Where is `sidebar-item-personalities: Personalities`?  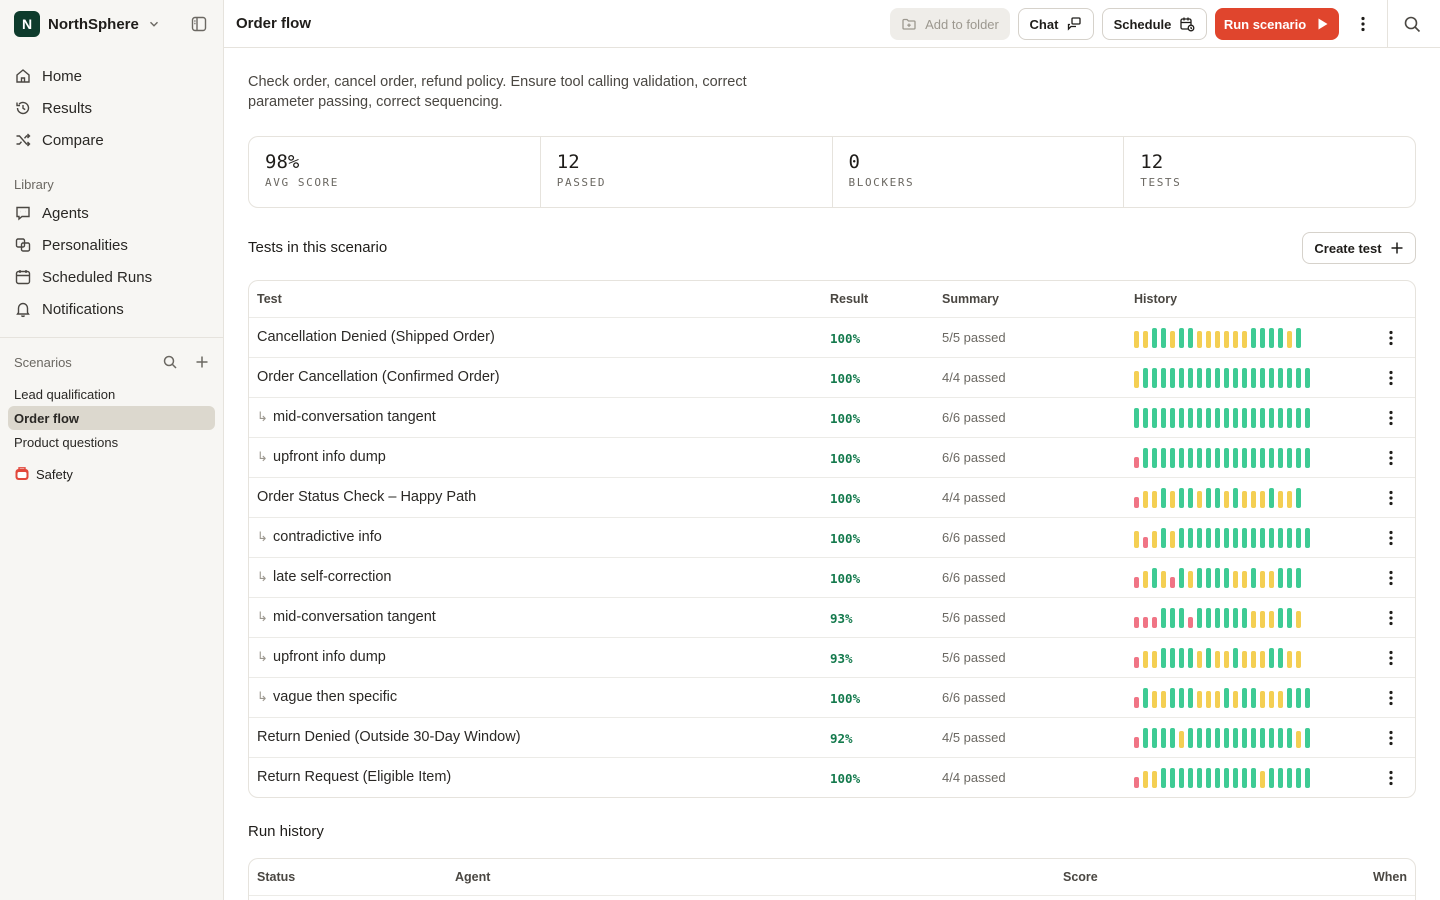
sidebar-item-personalities: Personalities is located at coordinates (112, 245).